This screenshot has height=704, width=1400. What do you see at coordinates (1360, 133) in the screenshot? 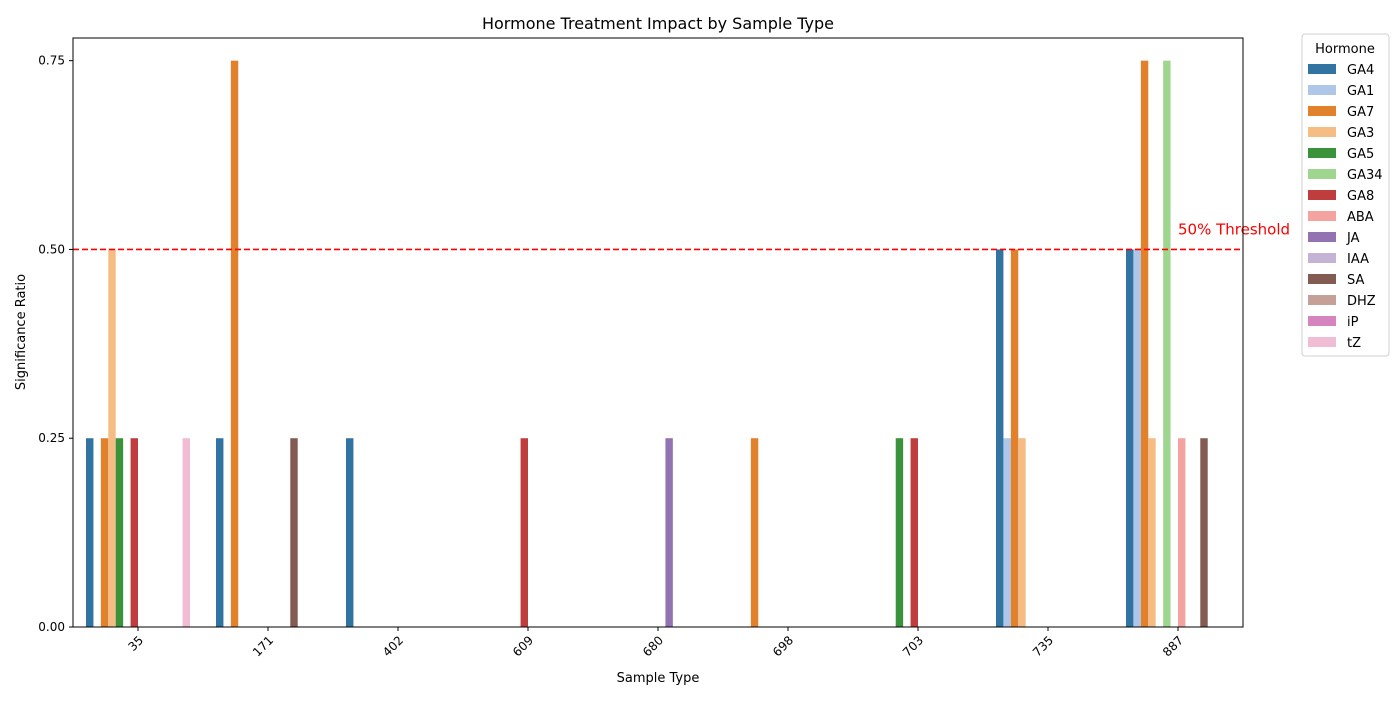
I see `legend-label-GA3: GA3` at bounding box center [1360, 133].